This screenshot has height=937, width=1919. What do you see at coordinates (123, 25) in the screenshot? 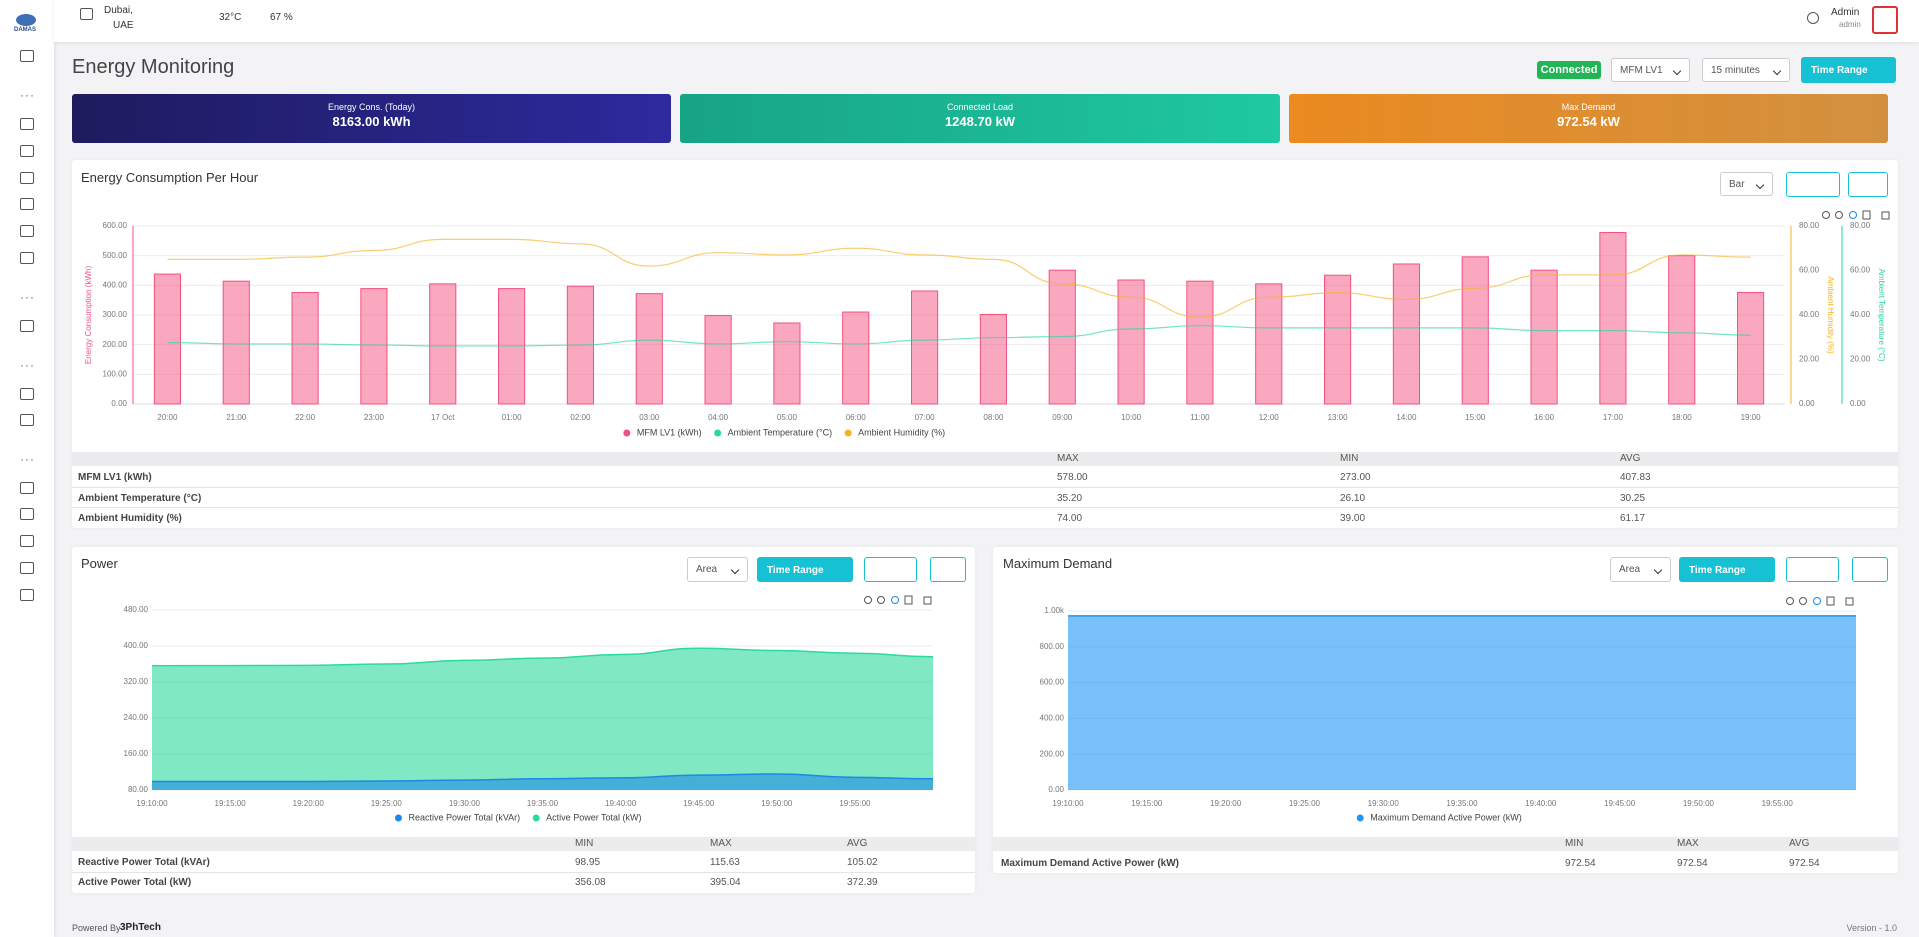
I see `location-country: UAE` at bounding box center [123, 25].